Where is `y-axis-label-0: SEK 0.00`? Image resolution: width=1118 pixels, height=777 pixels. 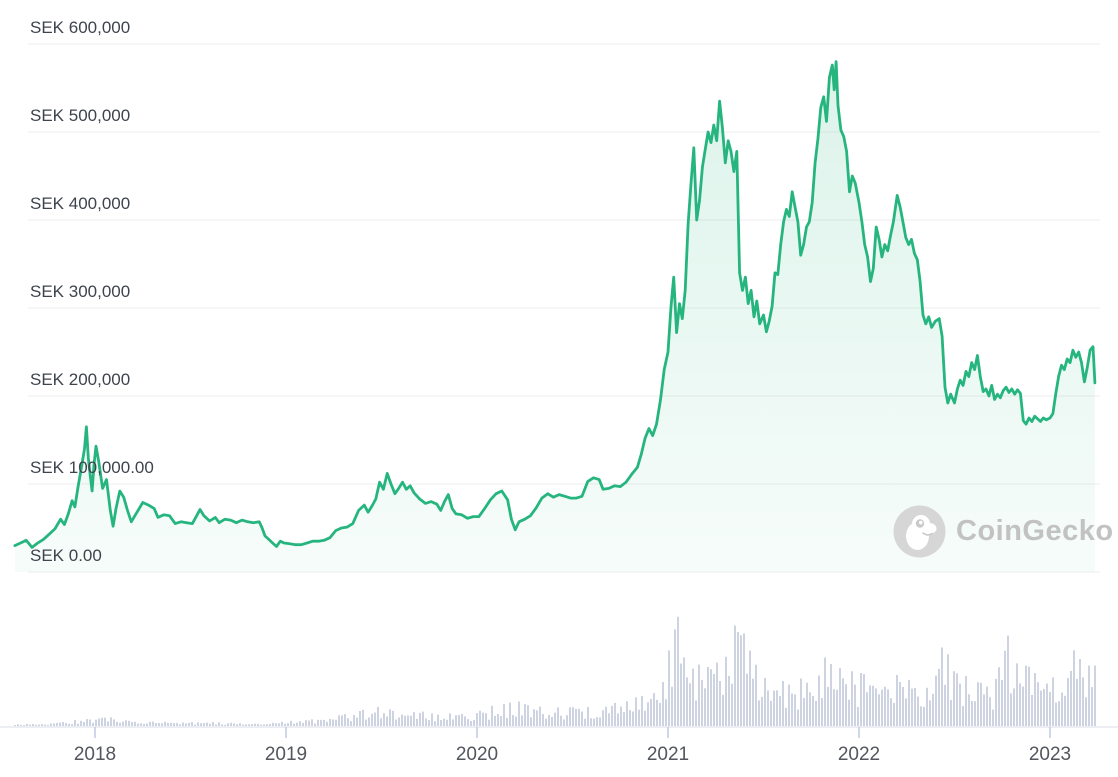
y-axis-label-0: SEK 0.00 is located at coordinates (66, 555).